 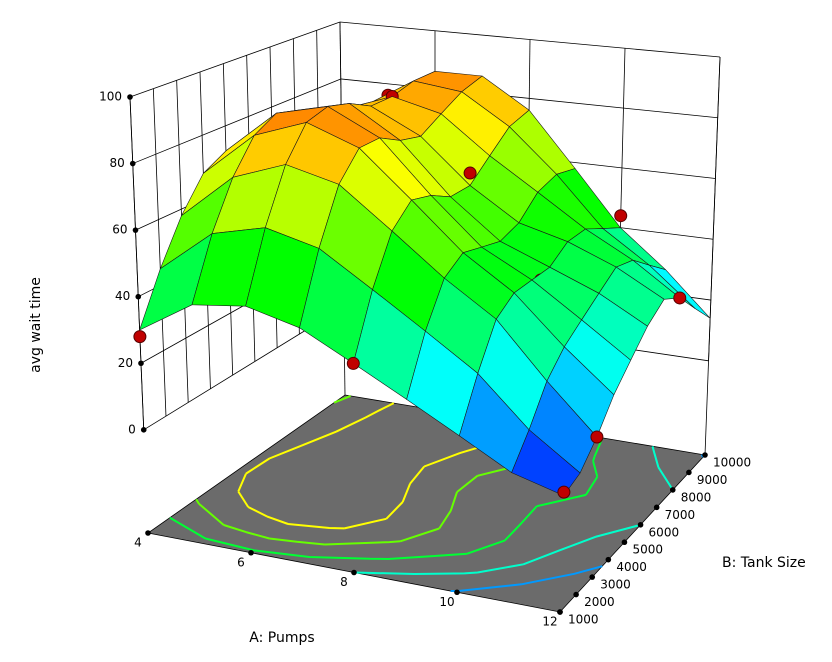 I want to click on z-tick-label: 80, so click(x=116, y=163).